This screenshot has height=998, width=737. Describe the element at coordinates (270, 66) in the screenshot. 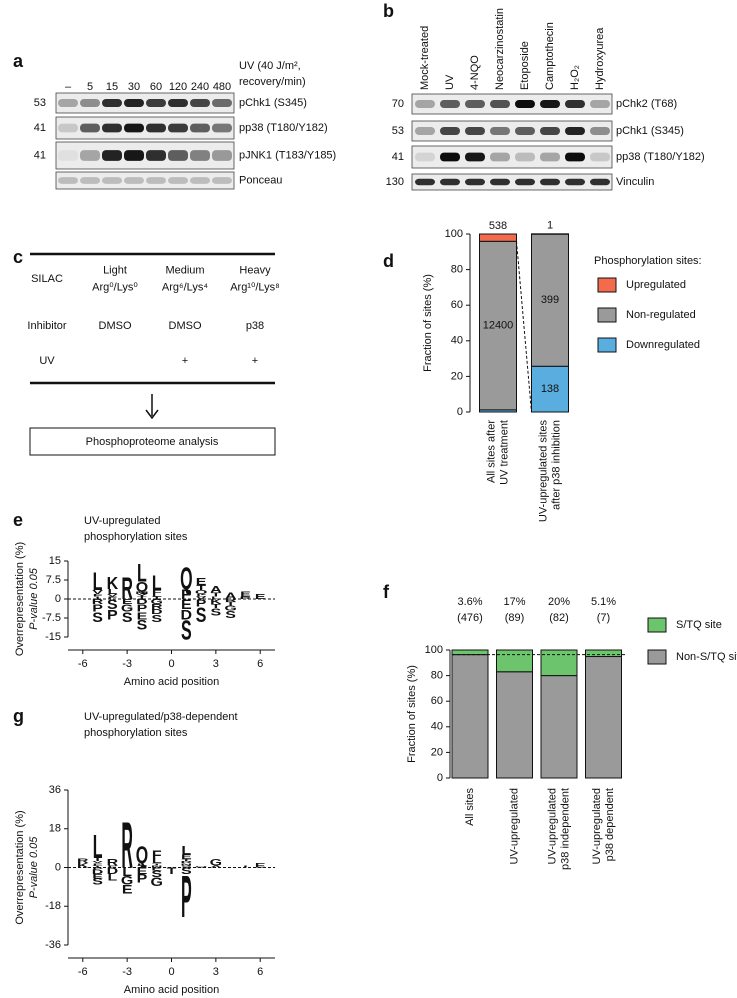

I see `treatment-label: UV (40 J/m²,` at that location.